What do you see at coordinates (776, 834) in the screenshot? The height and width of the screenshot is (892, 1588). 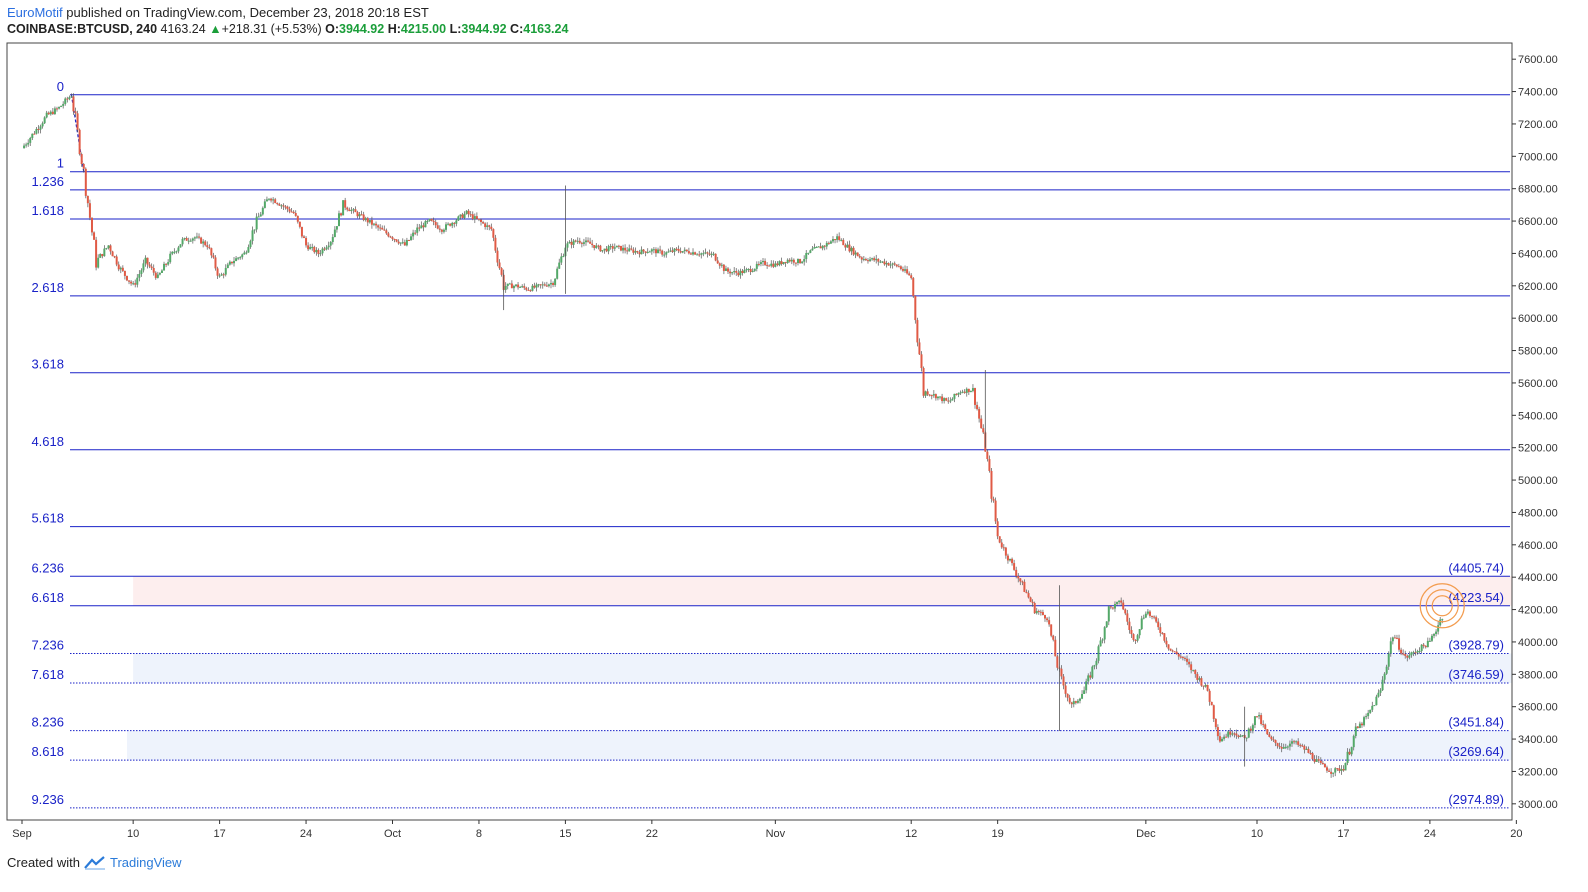 I see `x-tick-label-8: Nov` at bounding box center [776, 834].